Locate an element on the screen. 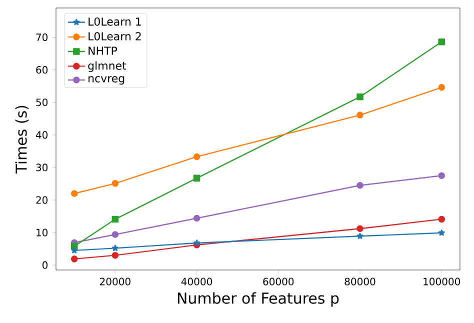 The width and height of the screenshot is (474, 323). legend-label: L0Learn 1 is located at coordinates (114, 21).